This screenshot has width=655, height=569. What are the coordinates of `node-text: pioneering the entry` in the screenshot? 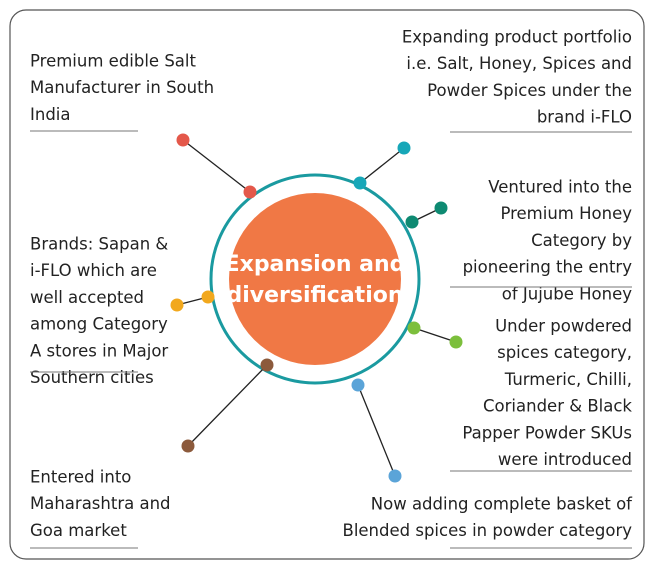 It's located at (548, 267).